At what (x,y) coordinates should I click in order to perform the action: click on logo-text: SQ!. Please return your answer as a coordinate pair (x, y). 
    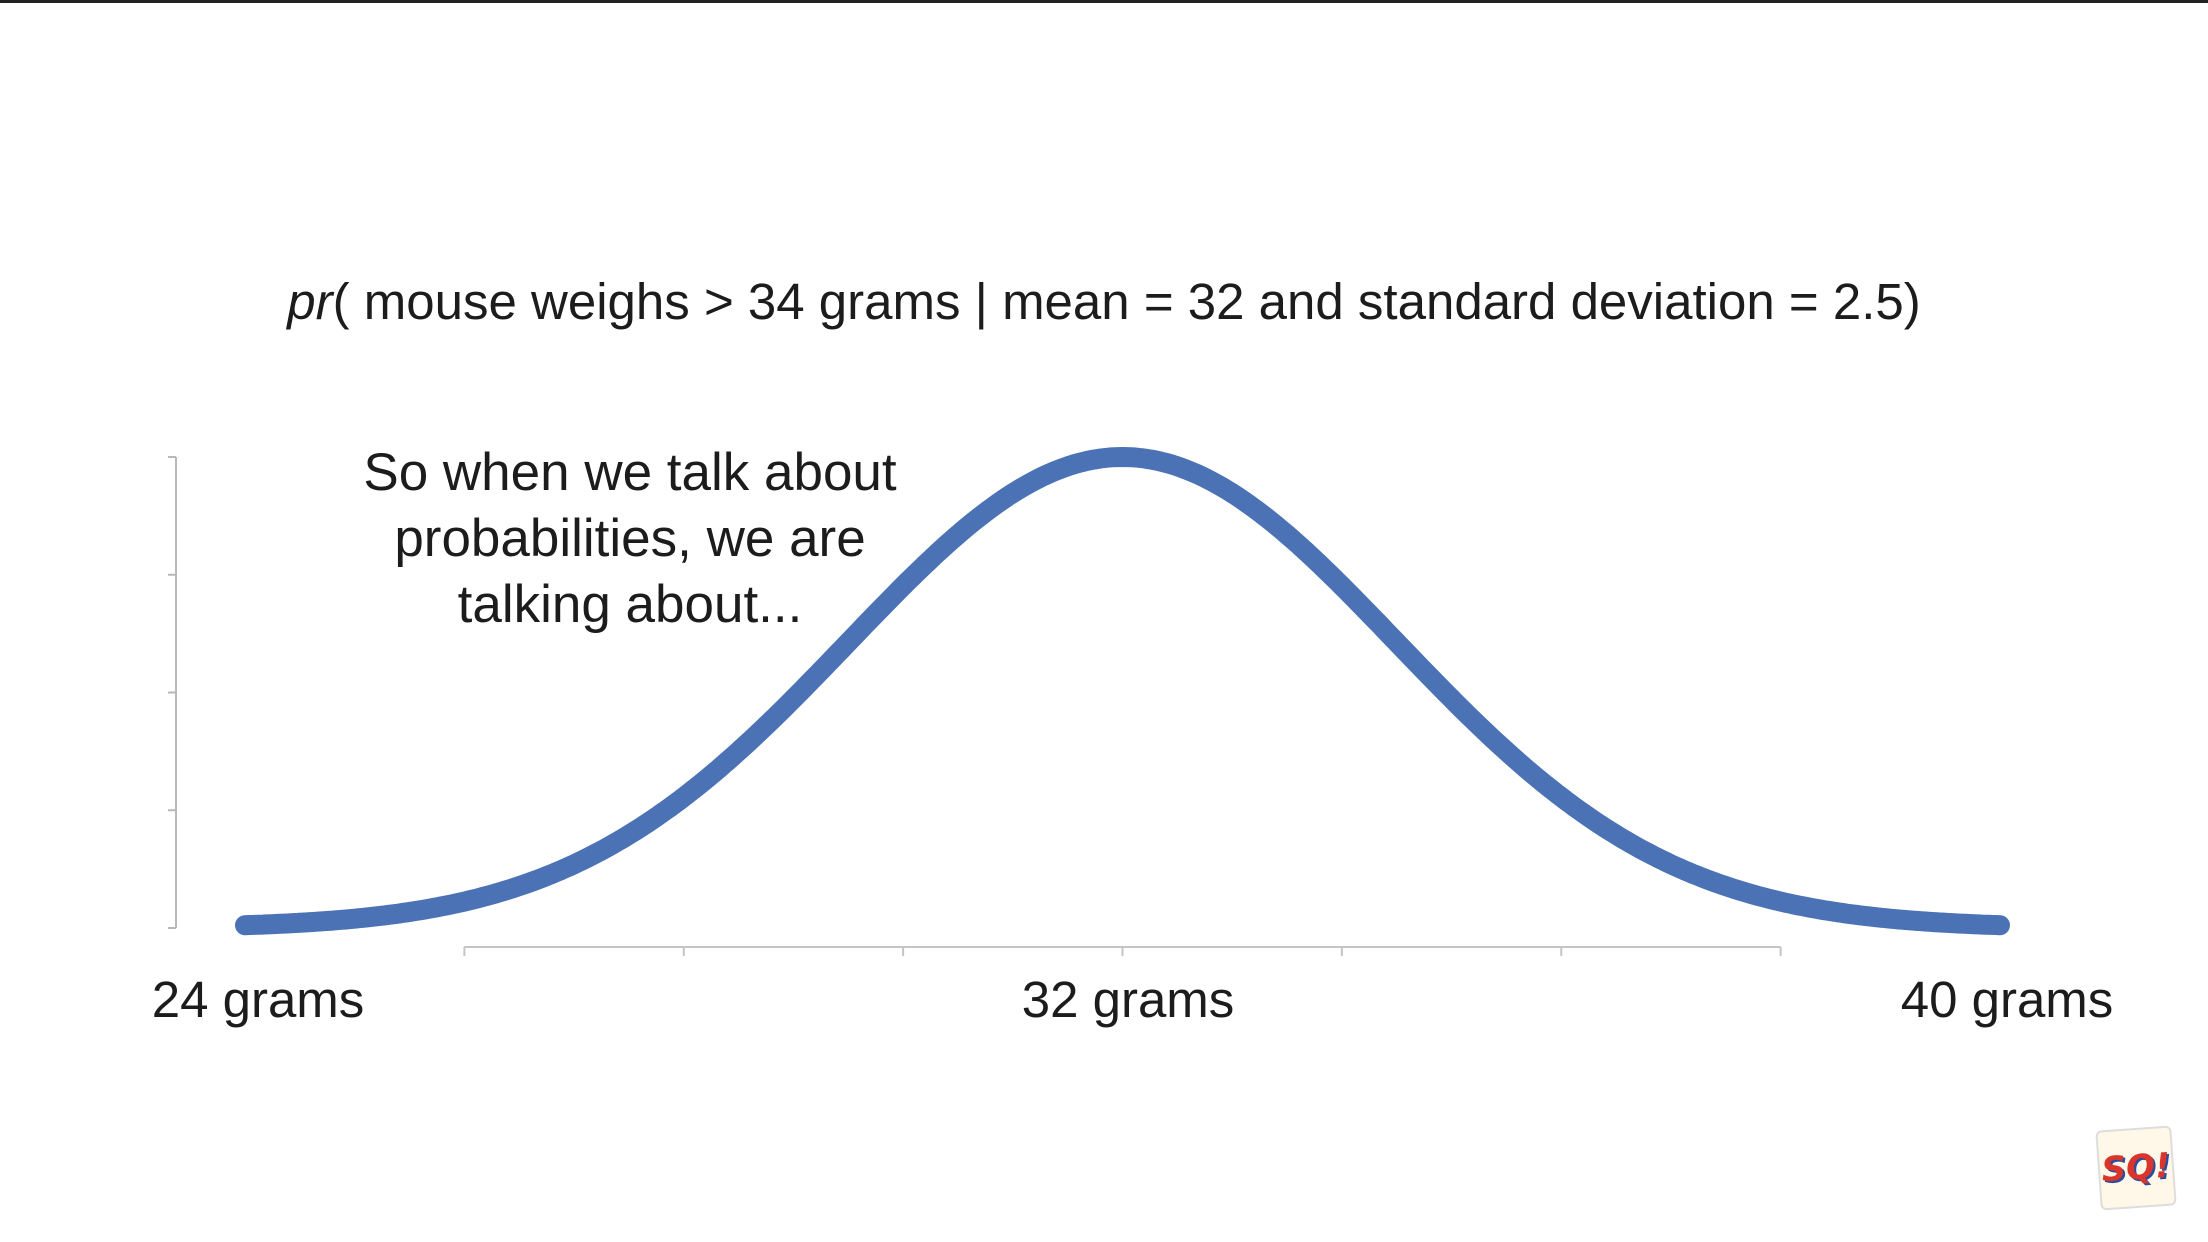
    Looking at the image, I should click on (2136, 1168).